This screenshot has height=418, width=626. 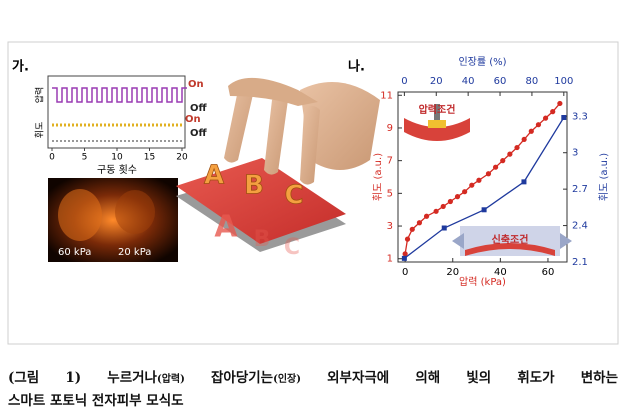 What do you see at coordinates (149, 158) in the screenshot?
I see `x-tick-label: 15` at bounding box center [149, 158].